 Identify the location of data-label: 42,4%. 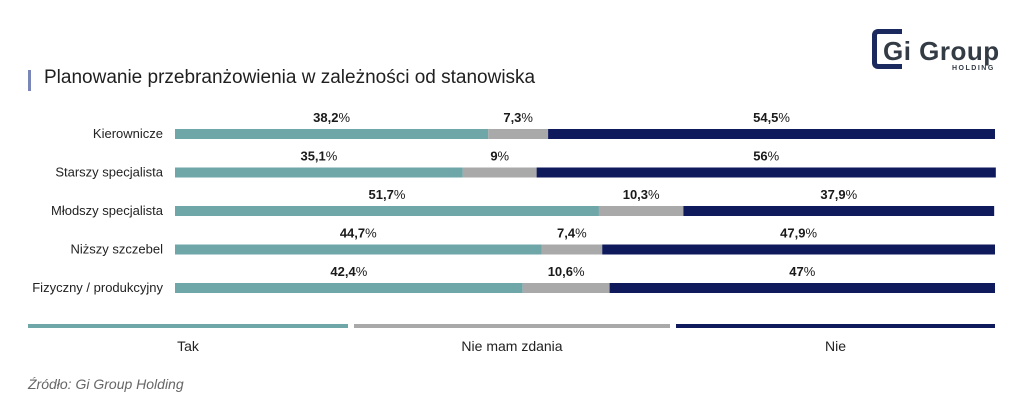
(348, 271).